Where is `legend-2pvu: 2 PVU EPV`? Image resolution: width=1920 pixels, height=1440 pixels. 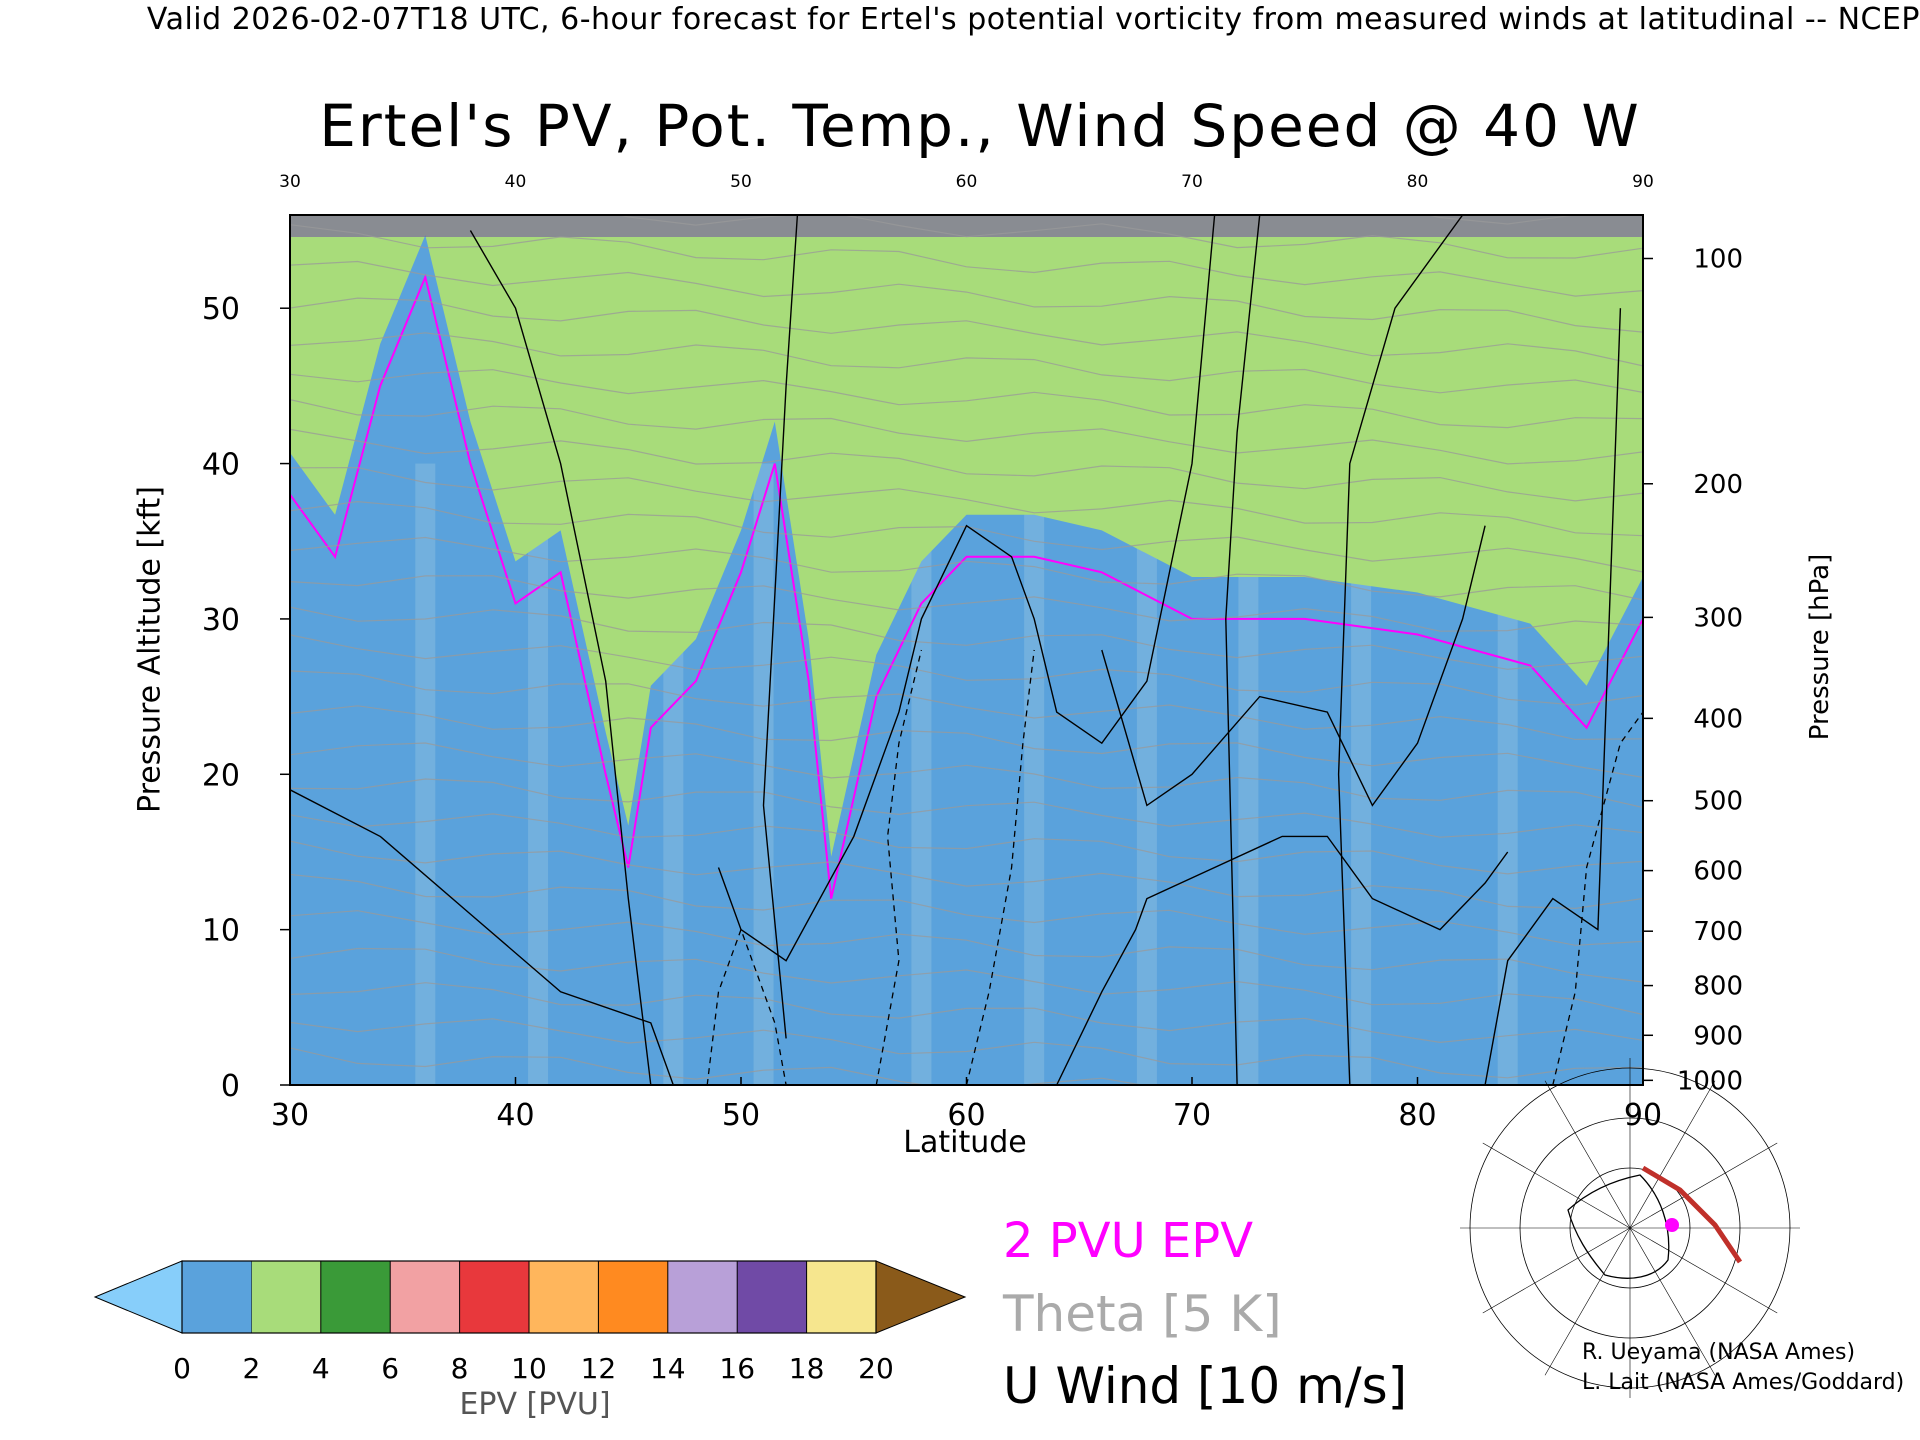 legend-2pvu: 2 PVU EPV is located at coordinates (1128, 1241).